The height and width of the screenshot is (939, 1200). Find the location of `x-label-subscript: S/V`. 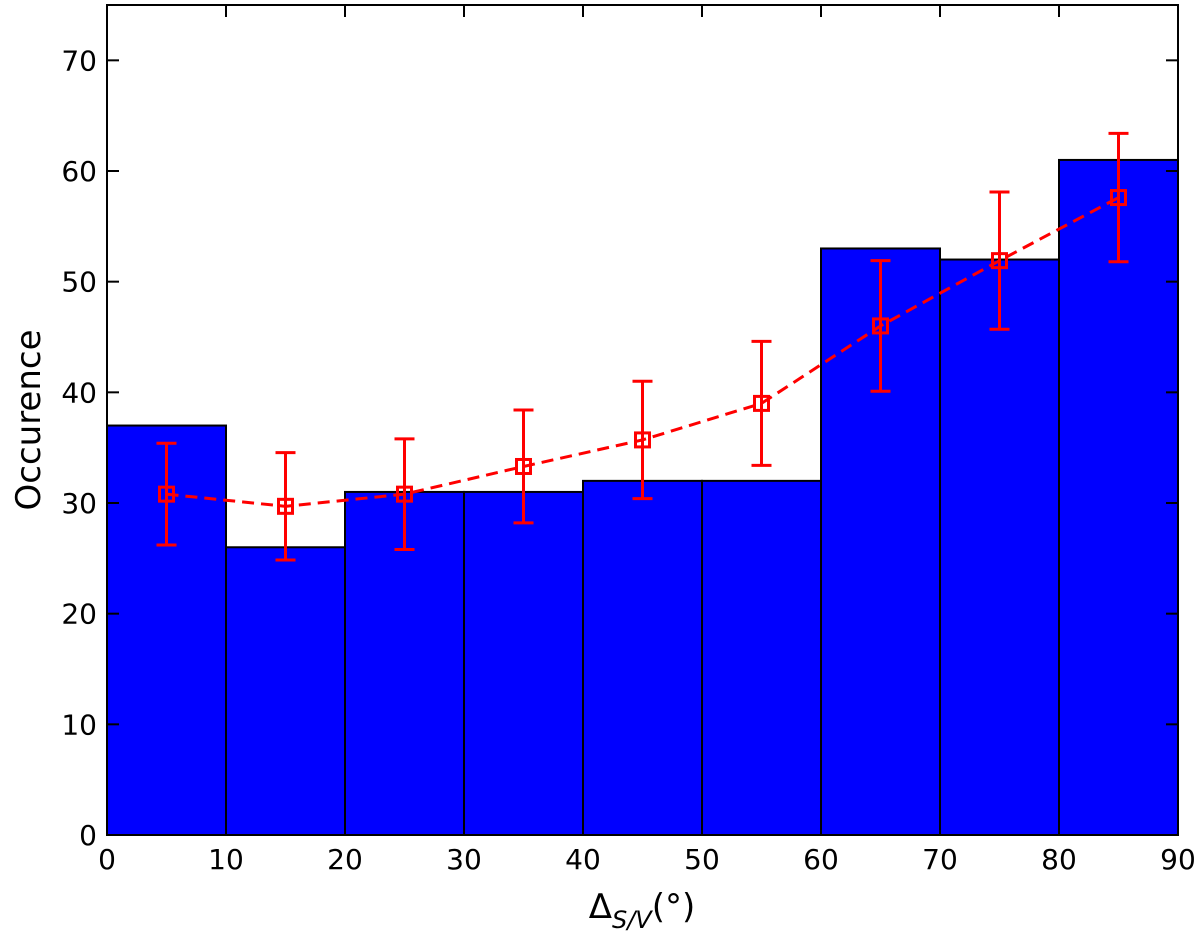

x-label-subscript: S/V is located at coordinates (632, 920).